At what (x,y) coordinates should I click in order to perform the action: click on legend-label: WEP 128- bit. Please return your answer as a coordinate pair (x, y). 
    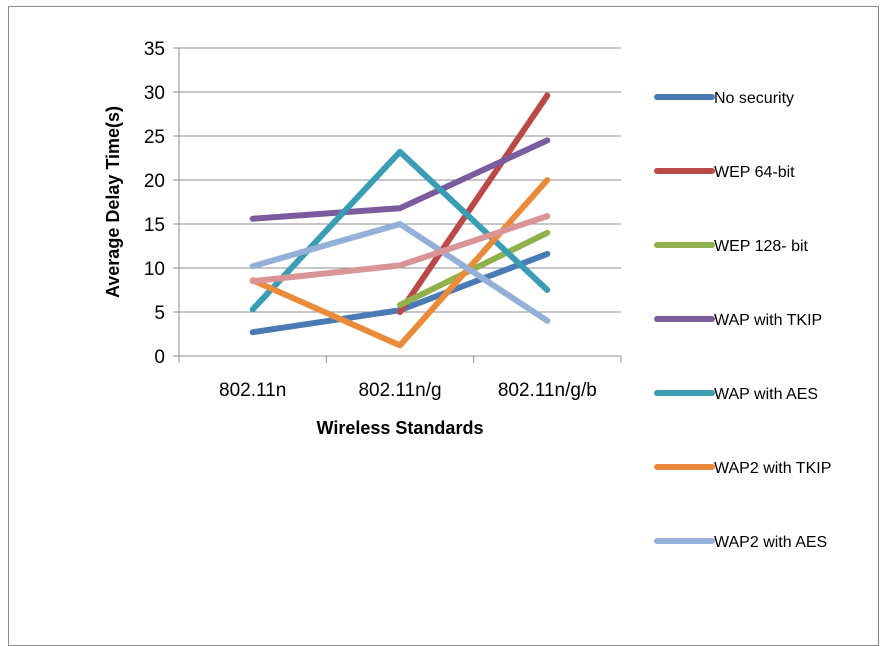
    Looking at the image, I should click on (761, 246).